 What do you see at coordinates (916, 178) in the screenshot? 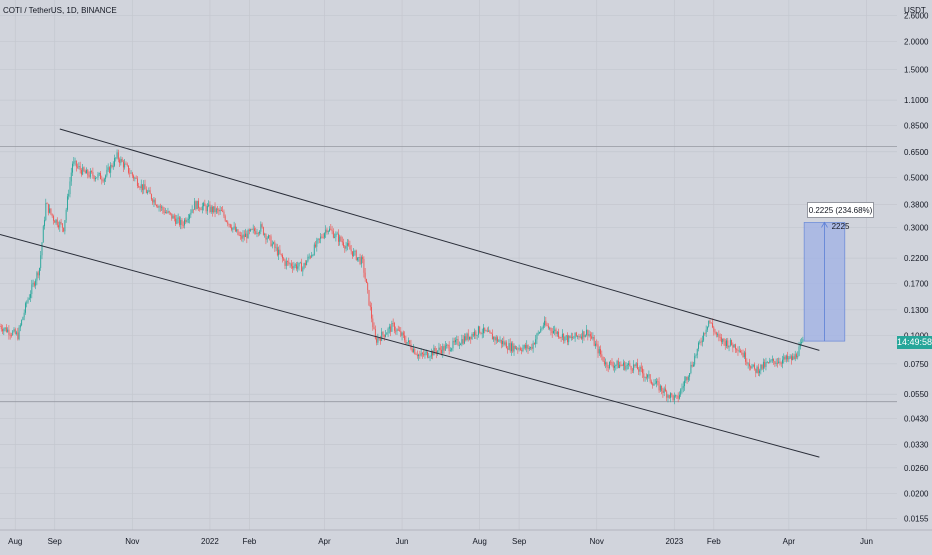
I see `y-tick-label: 0.5000` at bounding box center [916, 178].